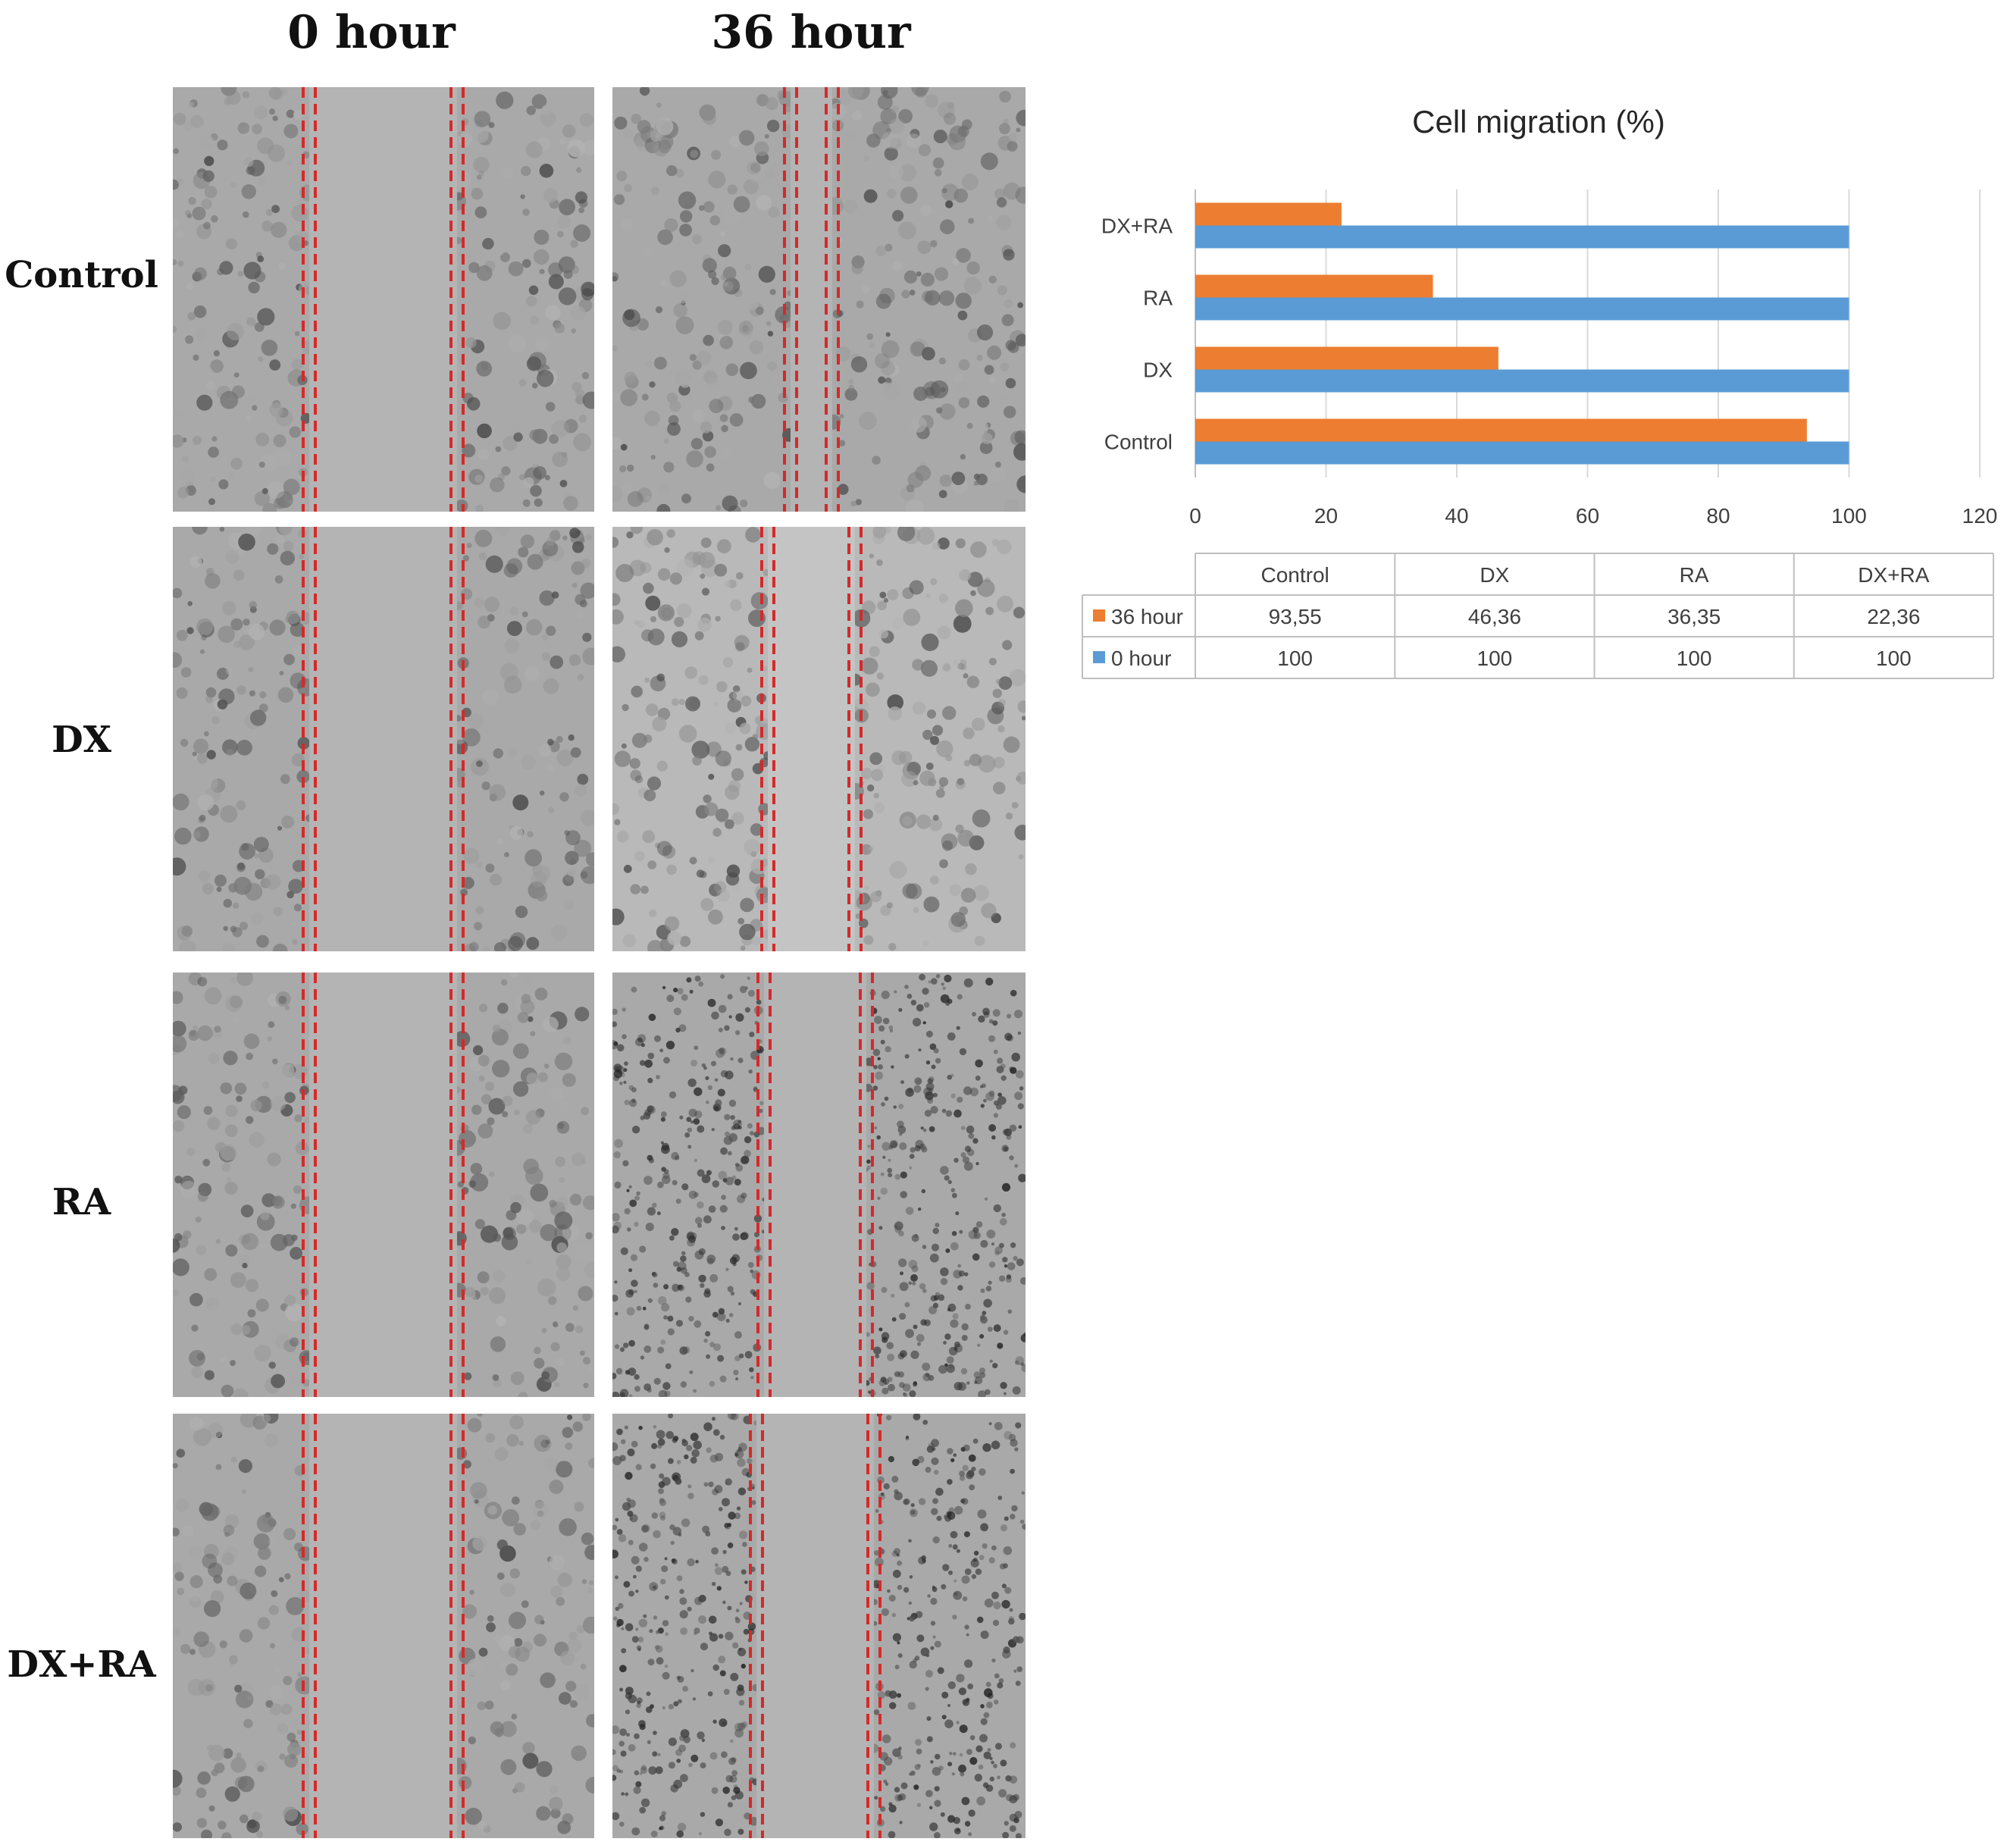 The image size is (2001, 1848). I want to click on micrograph-control-0h, so click(384, 299).